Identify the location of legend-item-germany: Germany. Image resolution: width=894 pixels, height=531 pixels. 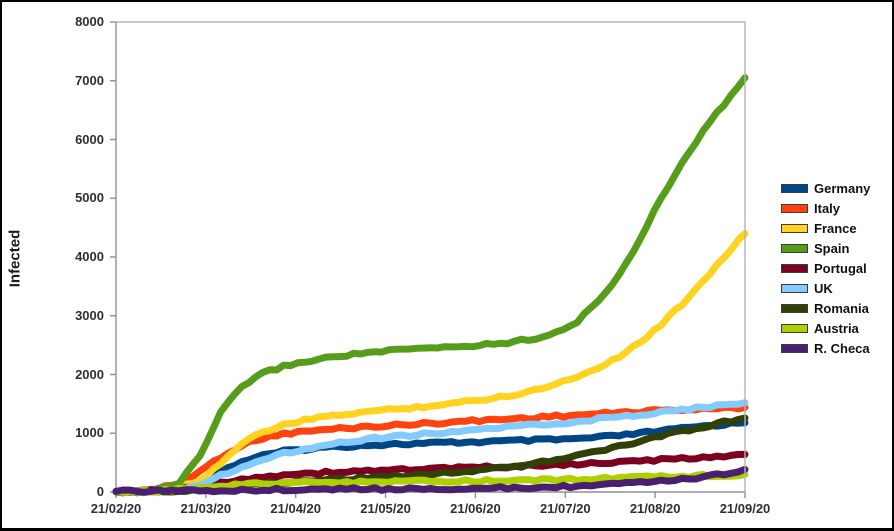
(825, 188).